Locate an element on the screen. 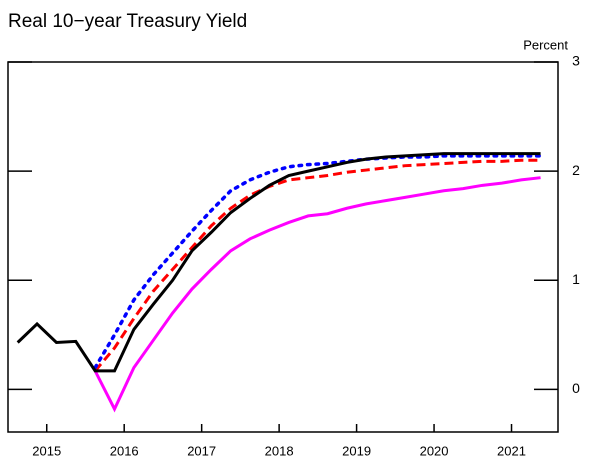 This screenshot has width=589, height=468. x-tick-label: 2015 is located at coordinates (46, 450).